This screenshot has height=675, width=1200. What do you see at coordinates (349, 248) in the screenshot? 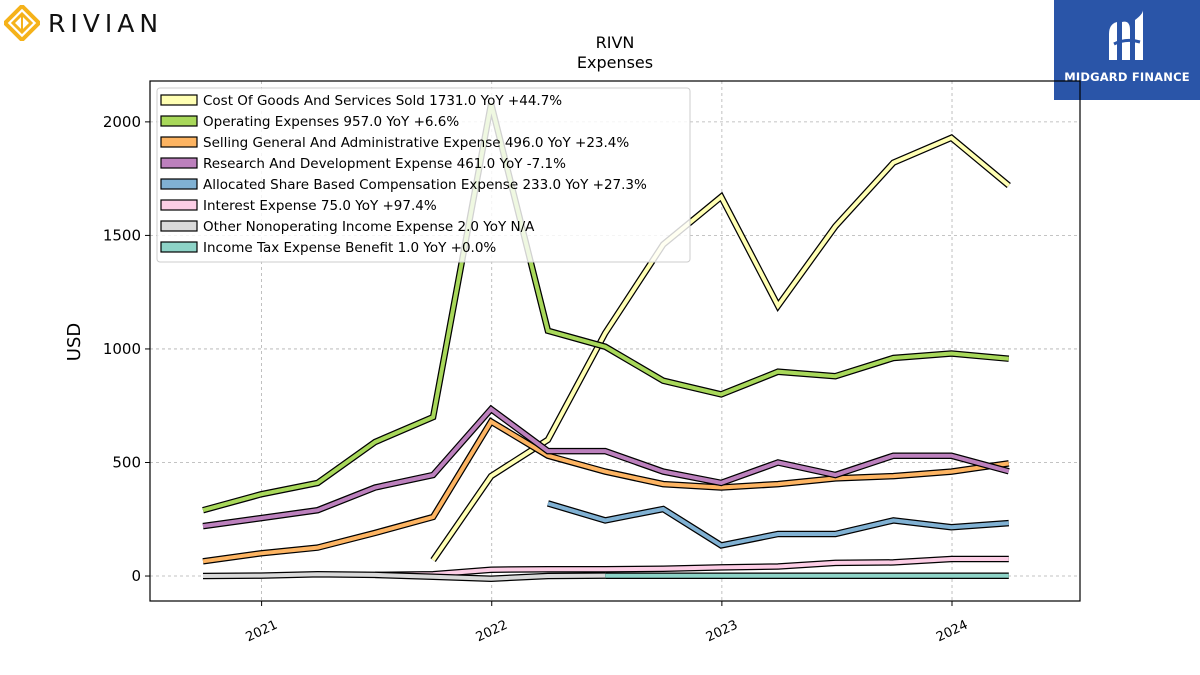
I see `legend-entry: Income Tax Expense Benefit 1.0 YoY +0.0%` at bounding box center [349, 248].